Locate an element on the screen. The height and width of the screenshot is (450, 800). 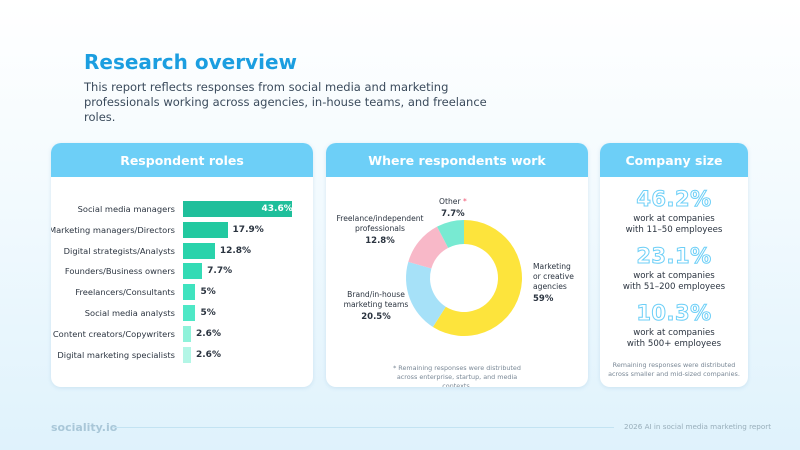
slice-label-agencies-line1: Marketing is located at coordinates (552, 266).